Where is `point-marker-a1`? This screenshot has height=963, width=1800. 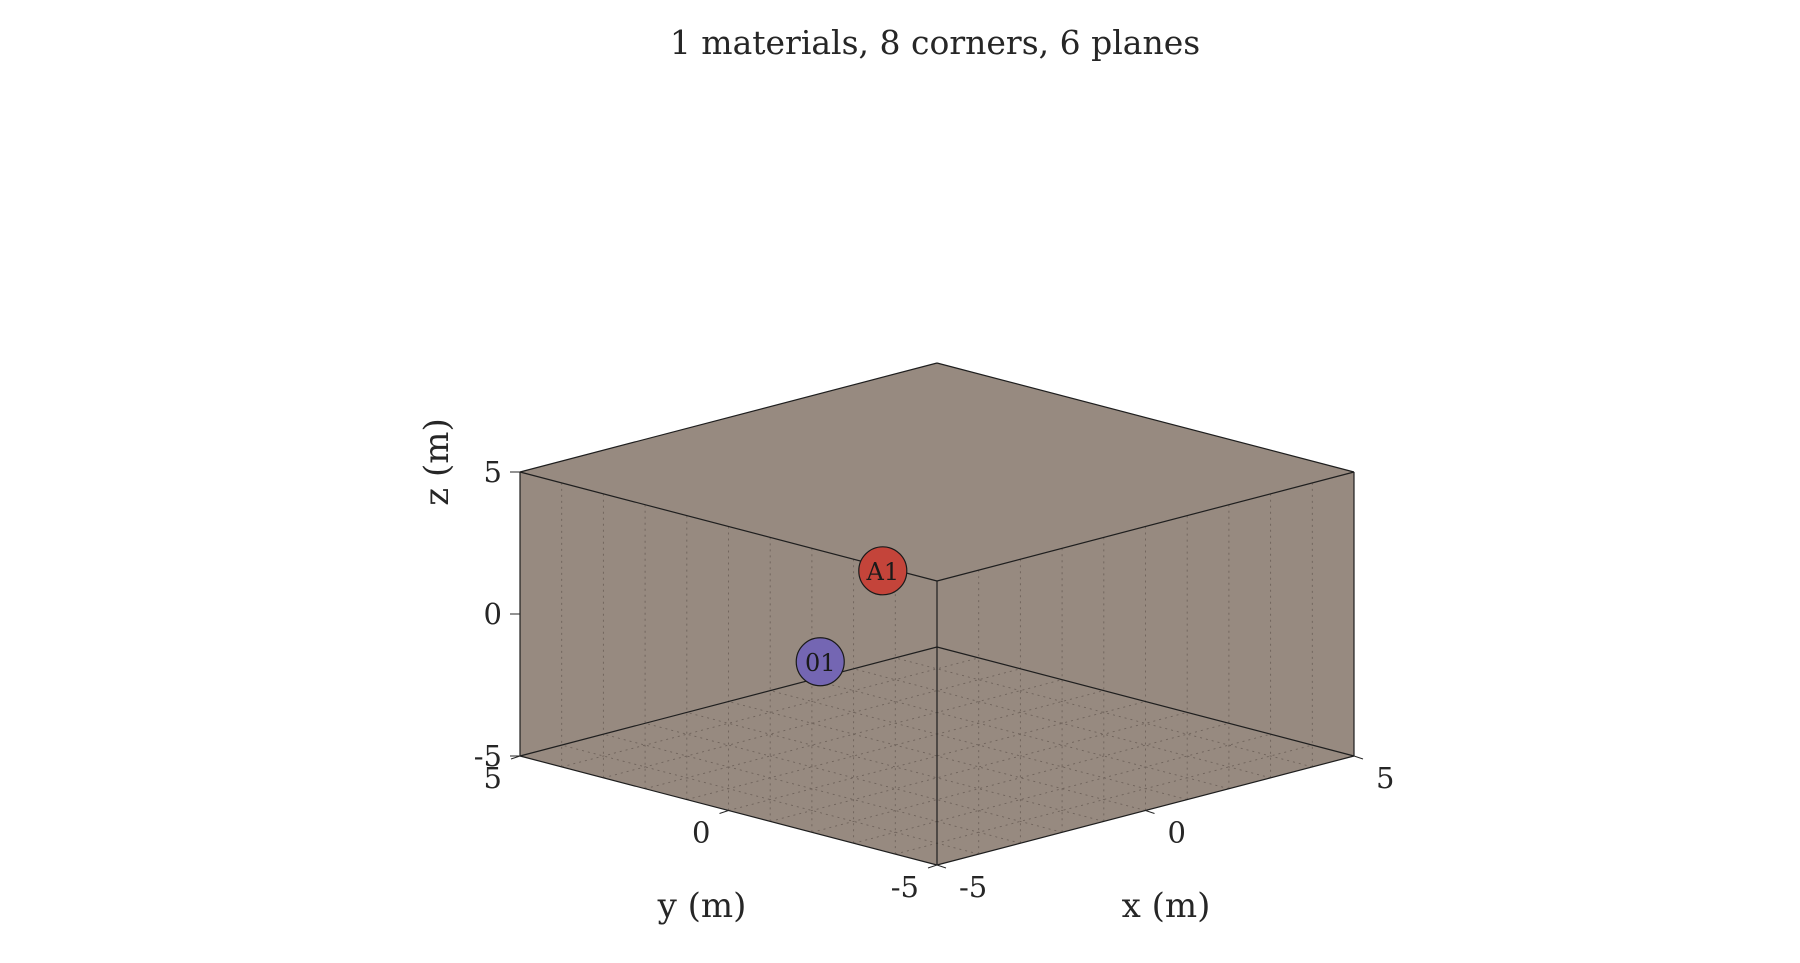
point-marker-a1 is located at coordinates (883, 571).